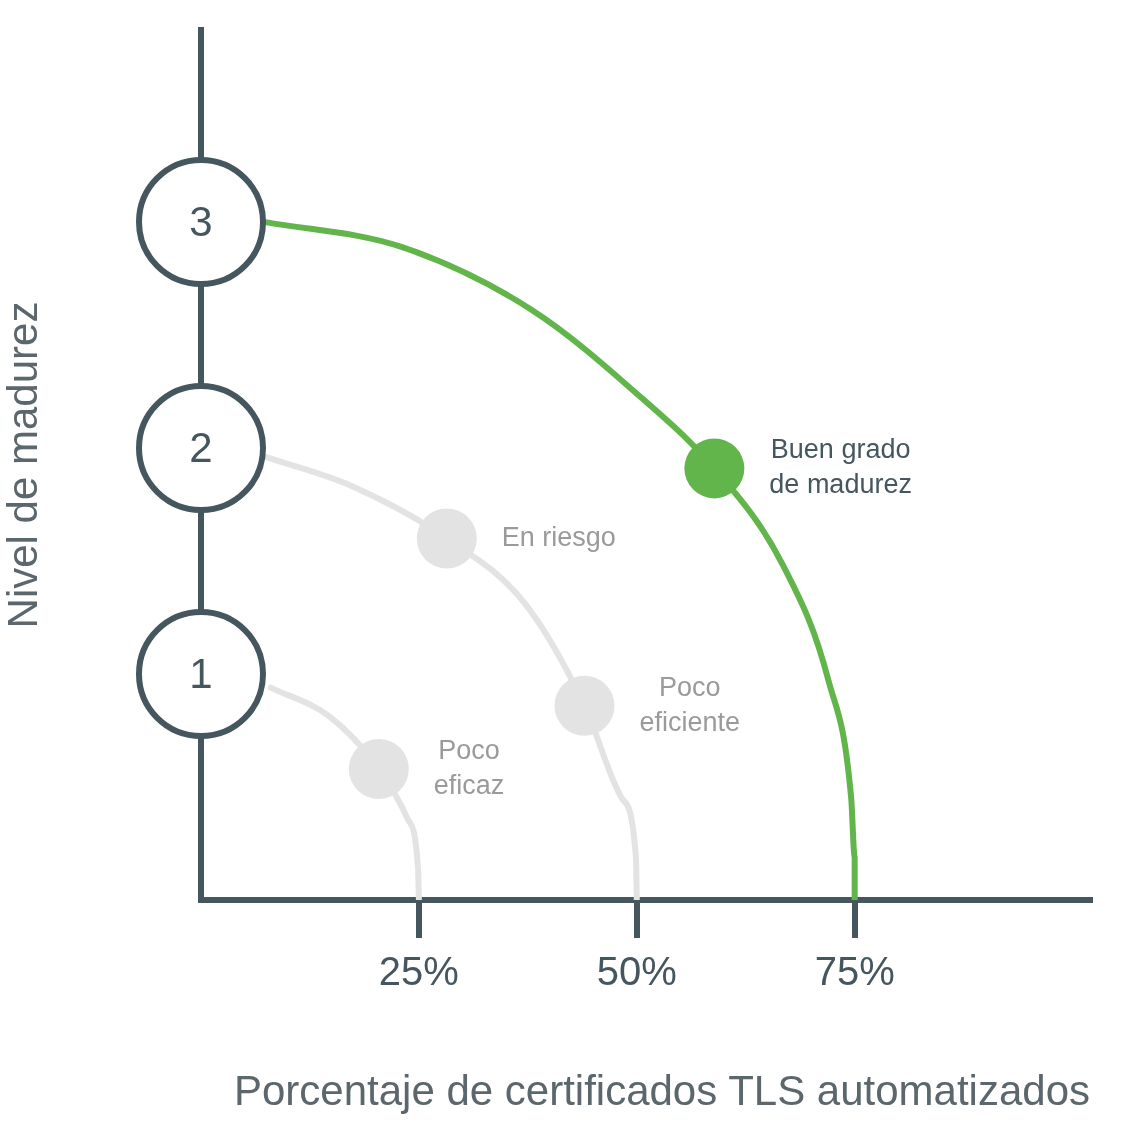 The height and width of the screenshot is (1123, 1129). Describe the element at coordinates (661, 1091) in the screenshot. I see `x-axis-title: Porcentaje de certificados TLS automatizados` at that location.